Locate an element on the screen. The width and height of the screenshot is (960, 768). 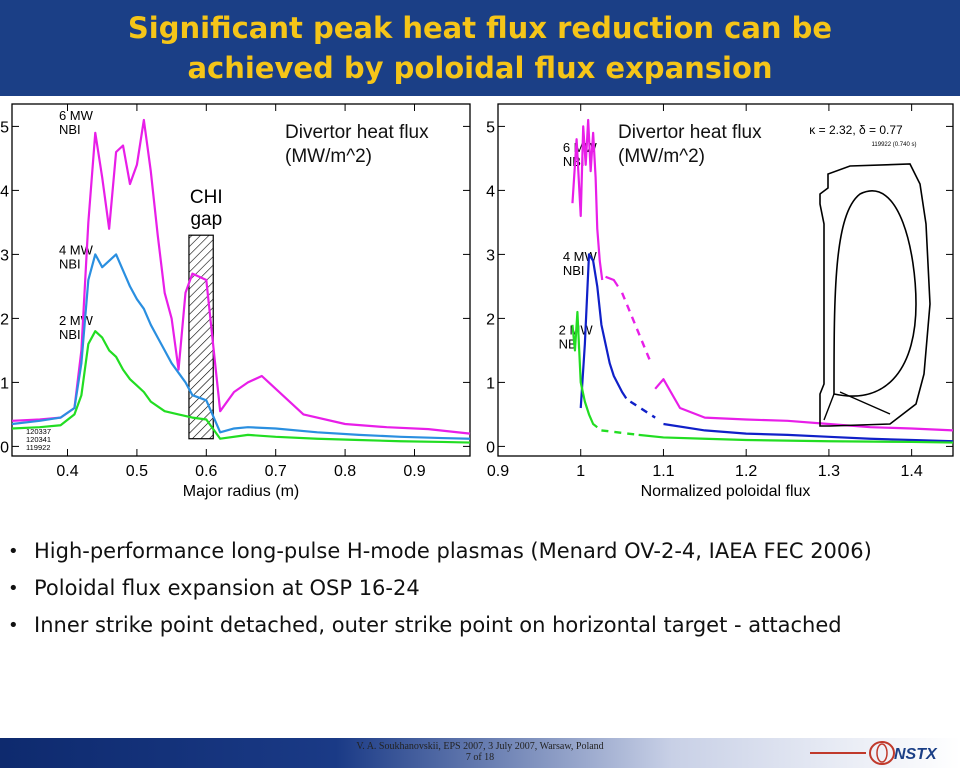
x-tick-label: 0.7 is located at coordinates (276, 471).